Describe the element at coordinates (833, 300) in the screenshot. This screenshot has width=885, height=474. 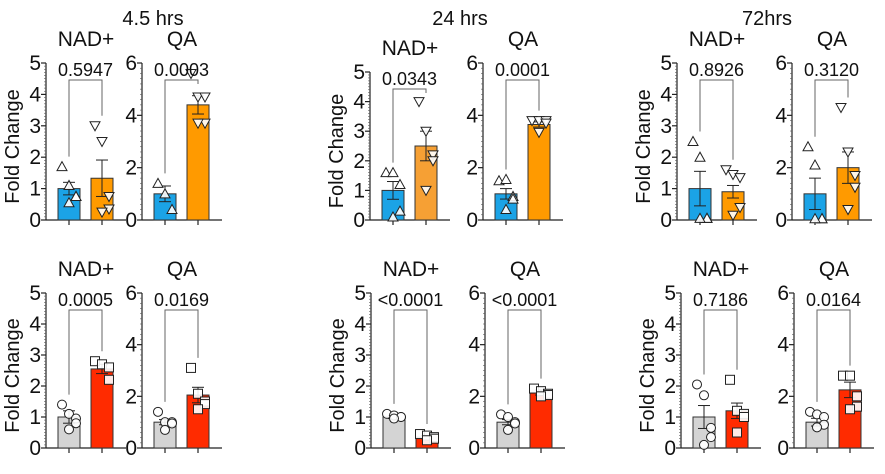
I see `p-value-label: 0.0164` at that location.